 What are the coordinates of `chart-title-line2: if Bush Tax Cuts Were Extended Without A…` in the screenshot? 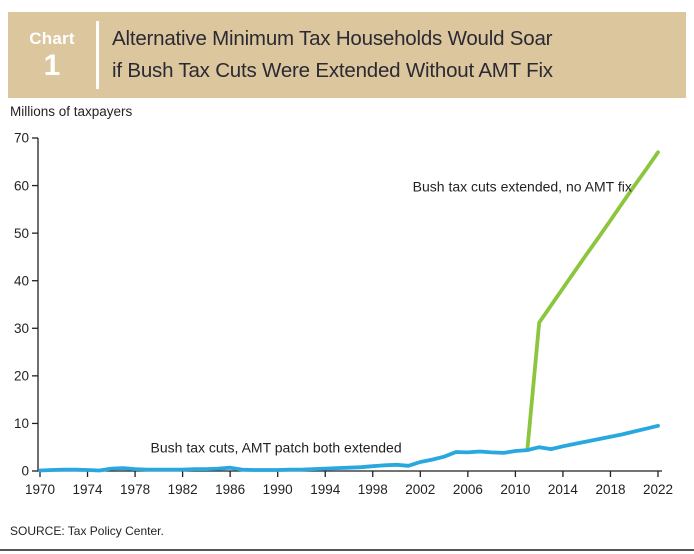 It's located at (332, 70).